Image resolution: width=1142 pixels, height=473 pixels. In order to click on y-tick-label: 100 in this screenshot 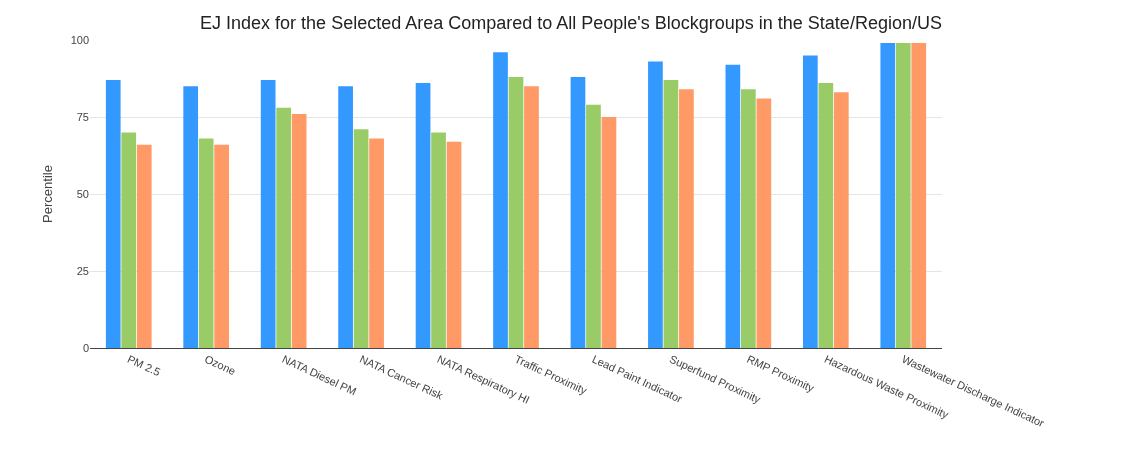, I will do `click(79, 39)`.